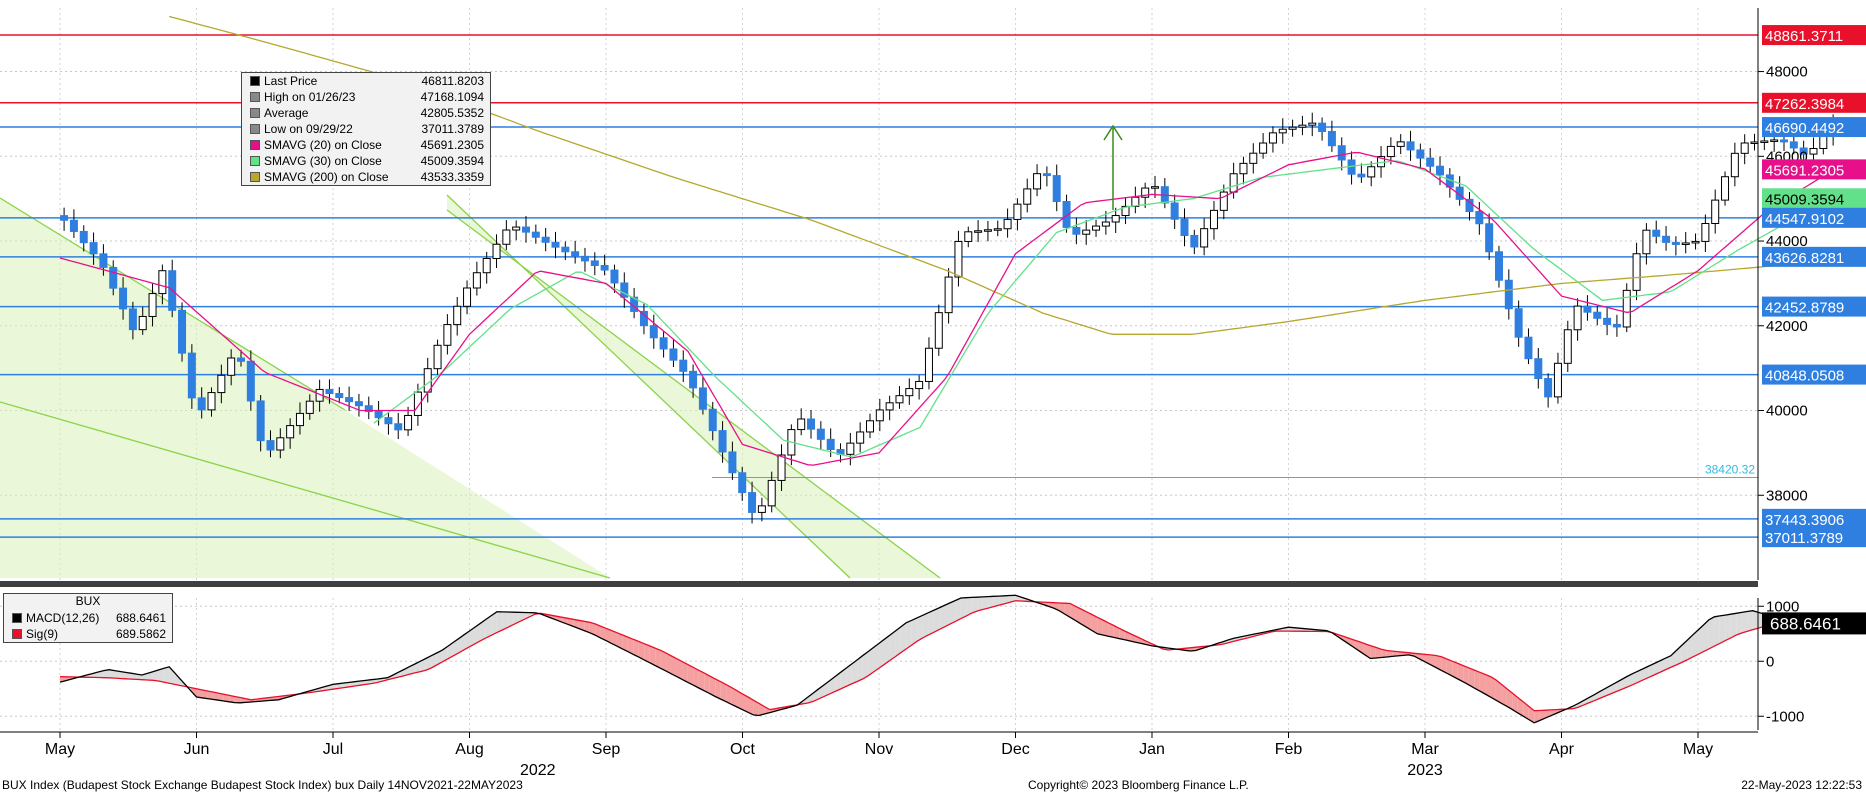 The height and width of the screenshot is (795, 1866). I want to click on level-label-thin: 38420.32, so click(1730, 469).